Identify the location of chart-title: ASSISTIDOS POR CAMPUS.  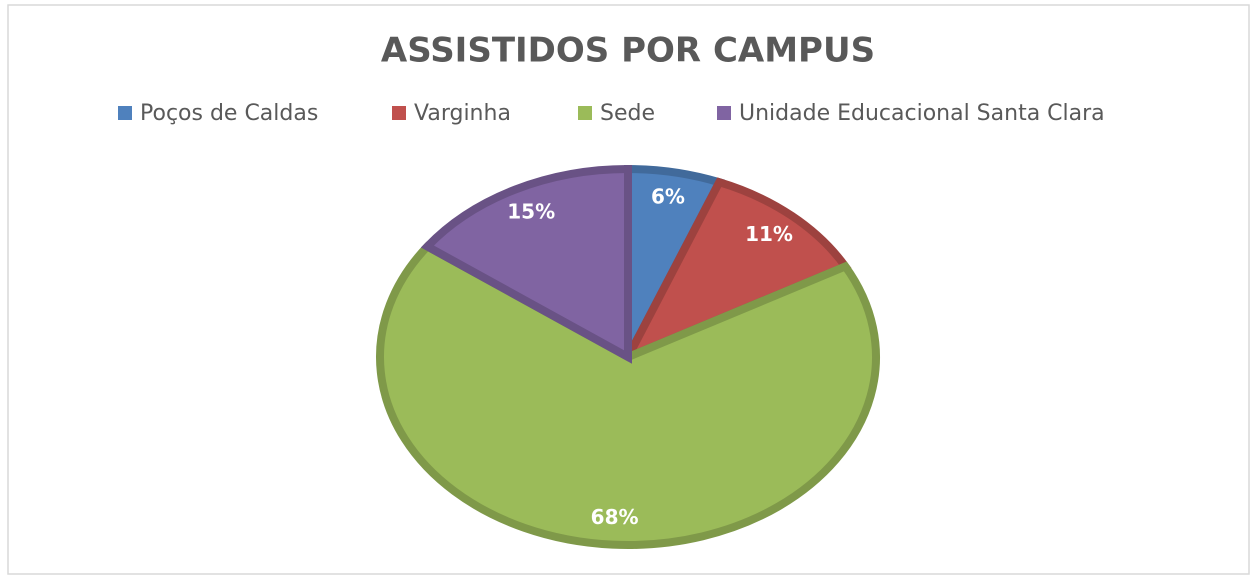
(628, 51).